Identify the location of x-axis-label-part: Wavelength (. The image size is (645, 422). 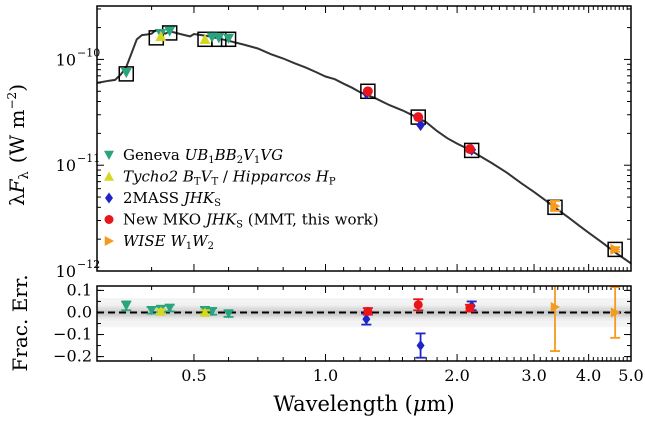
(343, 404).